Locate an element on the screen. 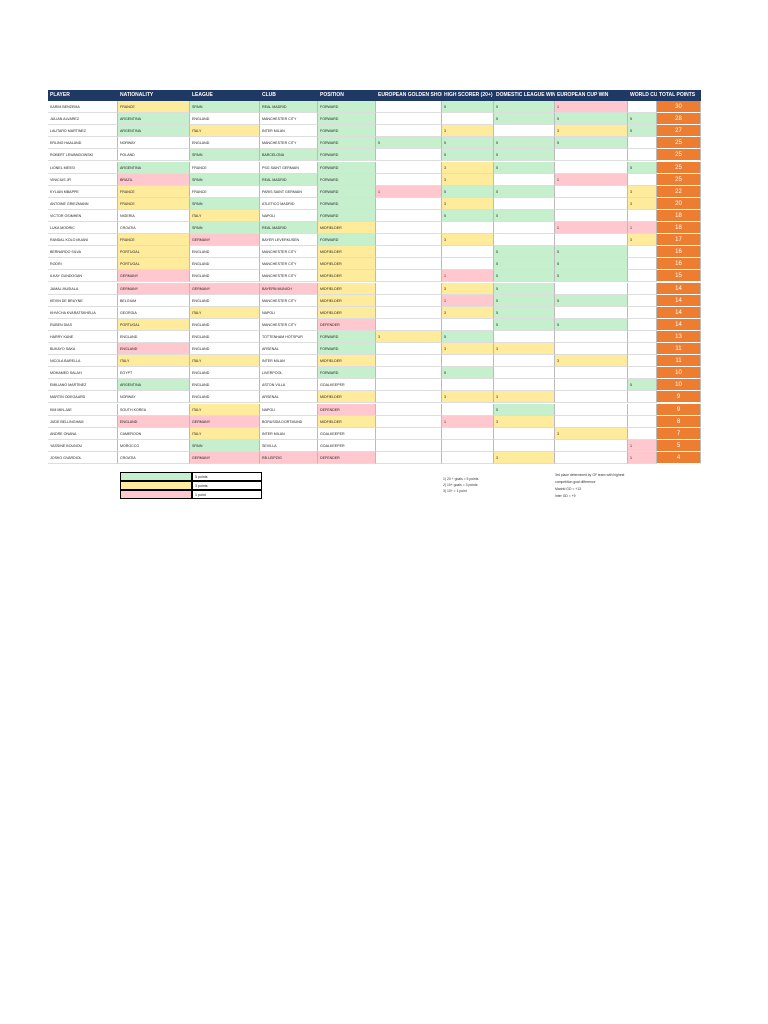 The image size is (768, 1024). table-cell: BRAZIL is located at coordinates (154, 179).